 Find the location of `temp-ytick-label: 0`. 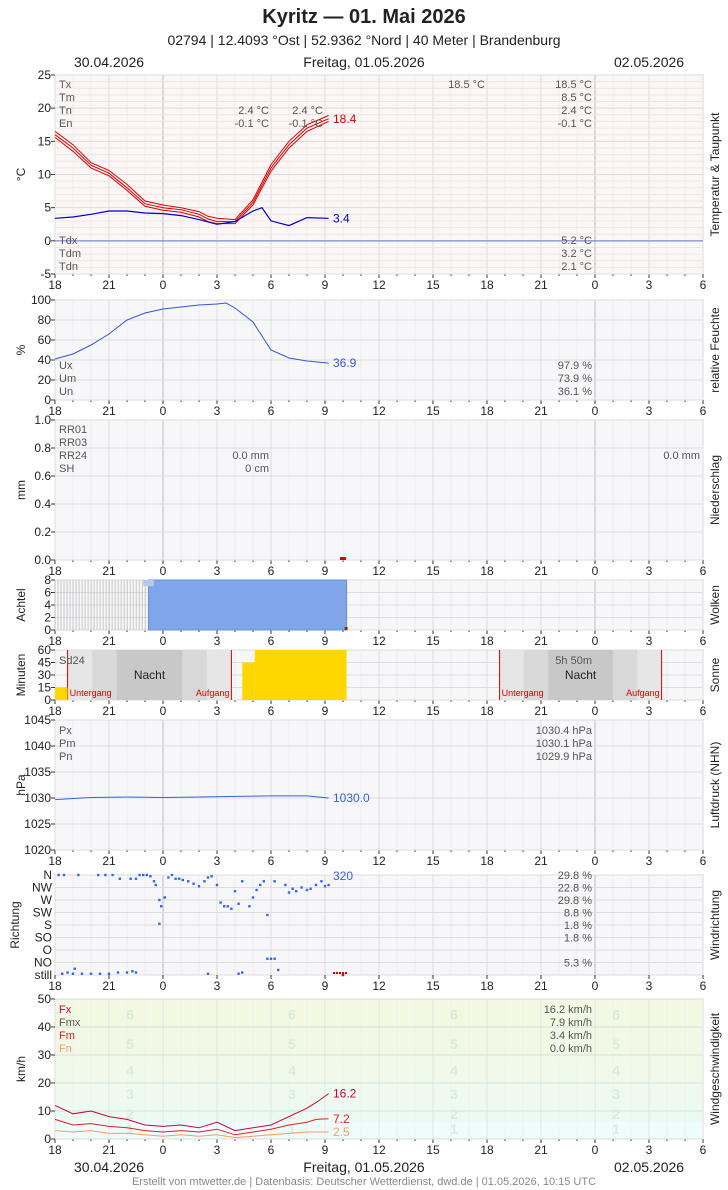

temp-ytick-label: 0 is located at coordinates (47, 241).